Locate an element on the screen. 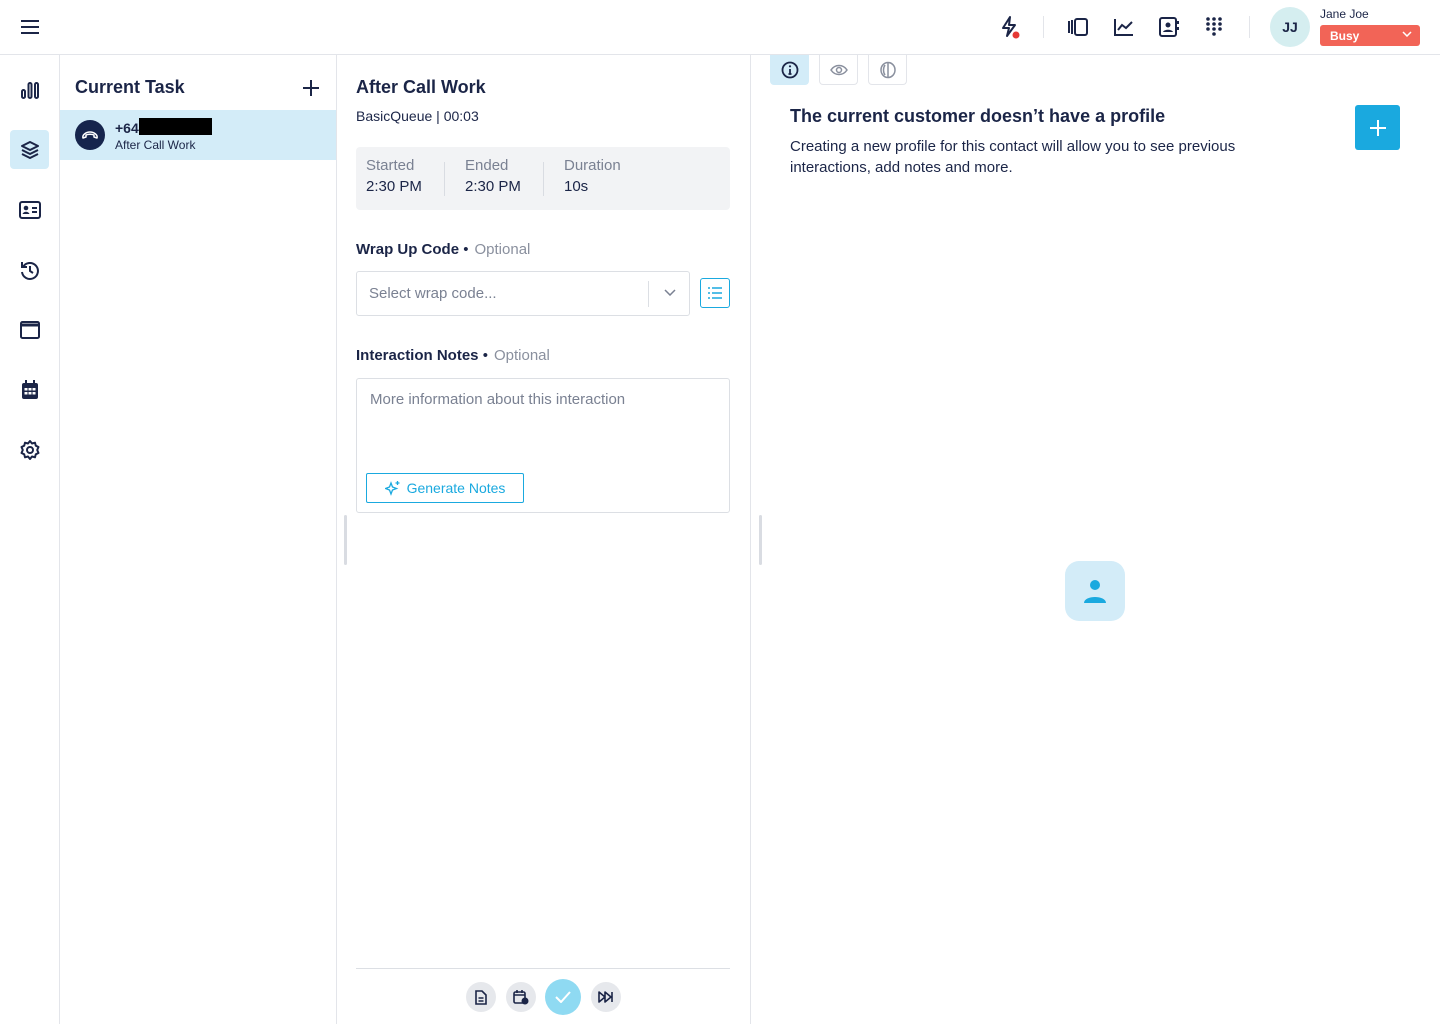 This screenshot has width=1440, height=1024. brain-icon is located at coordinates (887, 69).